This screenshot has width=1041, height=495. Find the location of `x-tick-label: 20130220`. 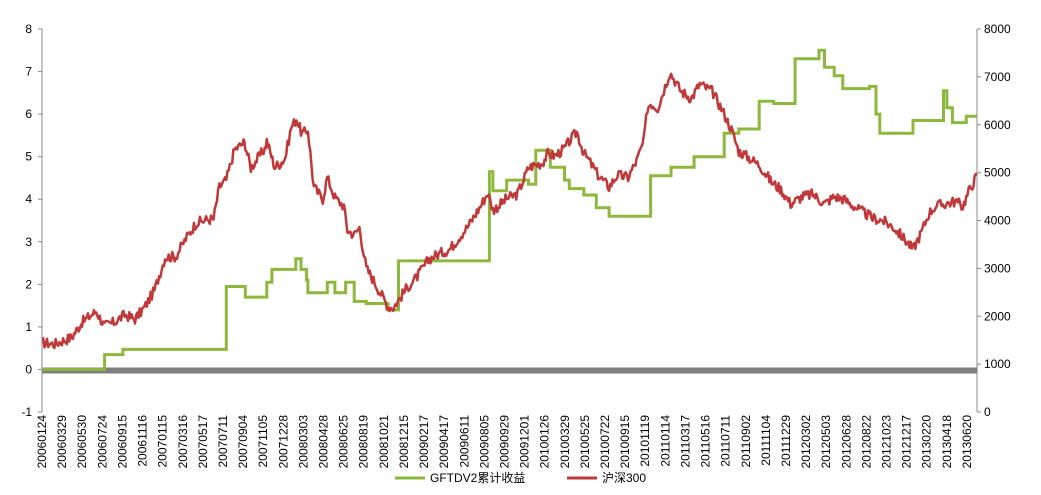

x-tick-label: 20130220 is located at coordinates (927, 442).